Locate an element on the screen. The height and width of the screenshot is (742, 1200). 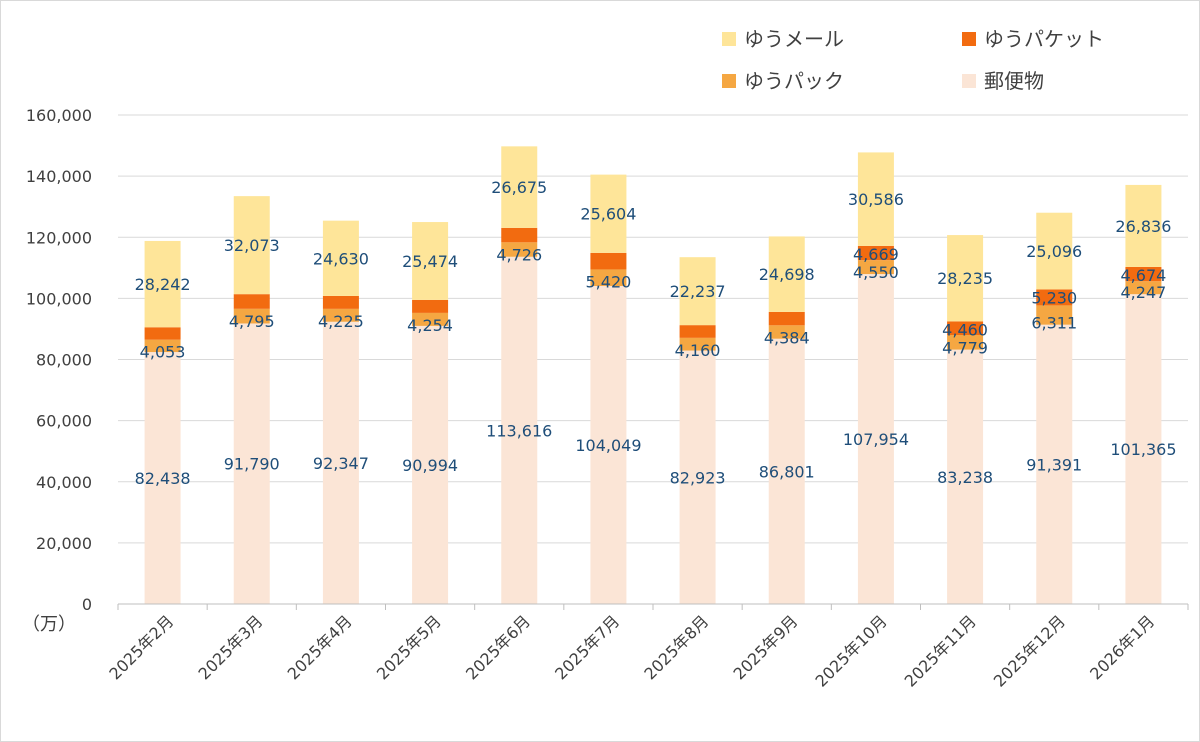
data-label: 4,550 is located at coordinates (876, 272).